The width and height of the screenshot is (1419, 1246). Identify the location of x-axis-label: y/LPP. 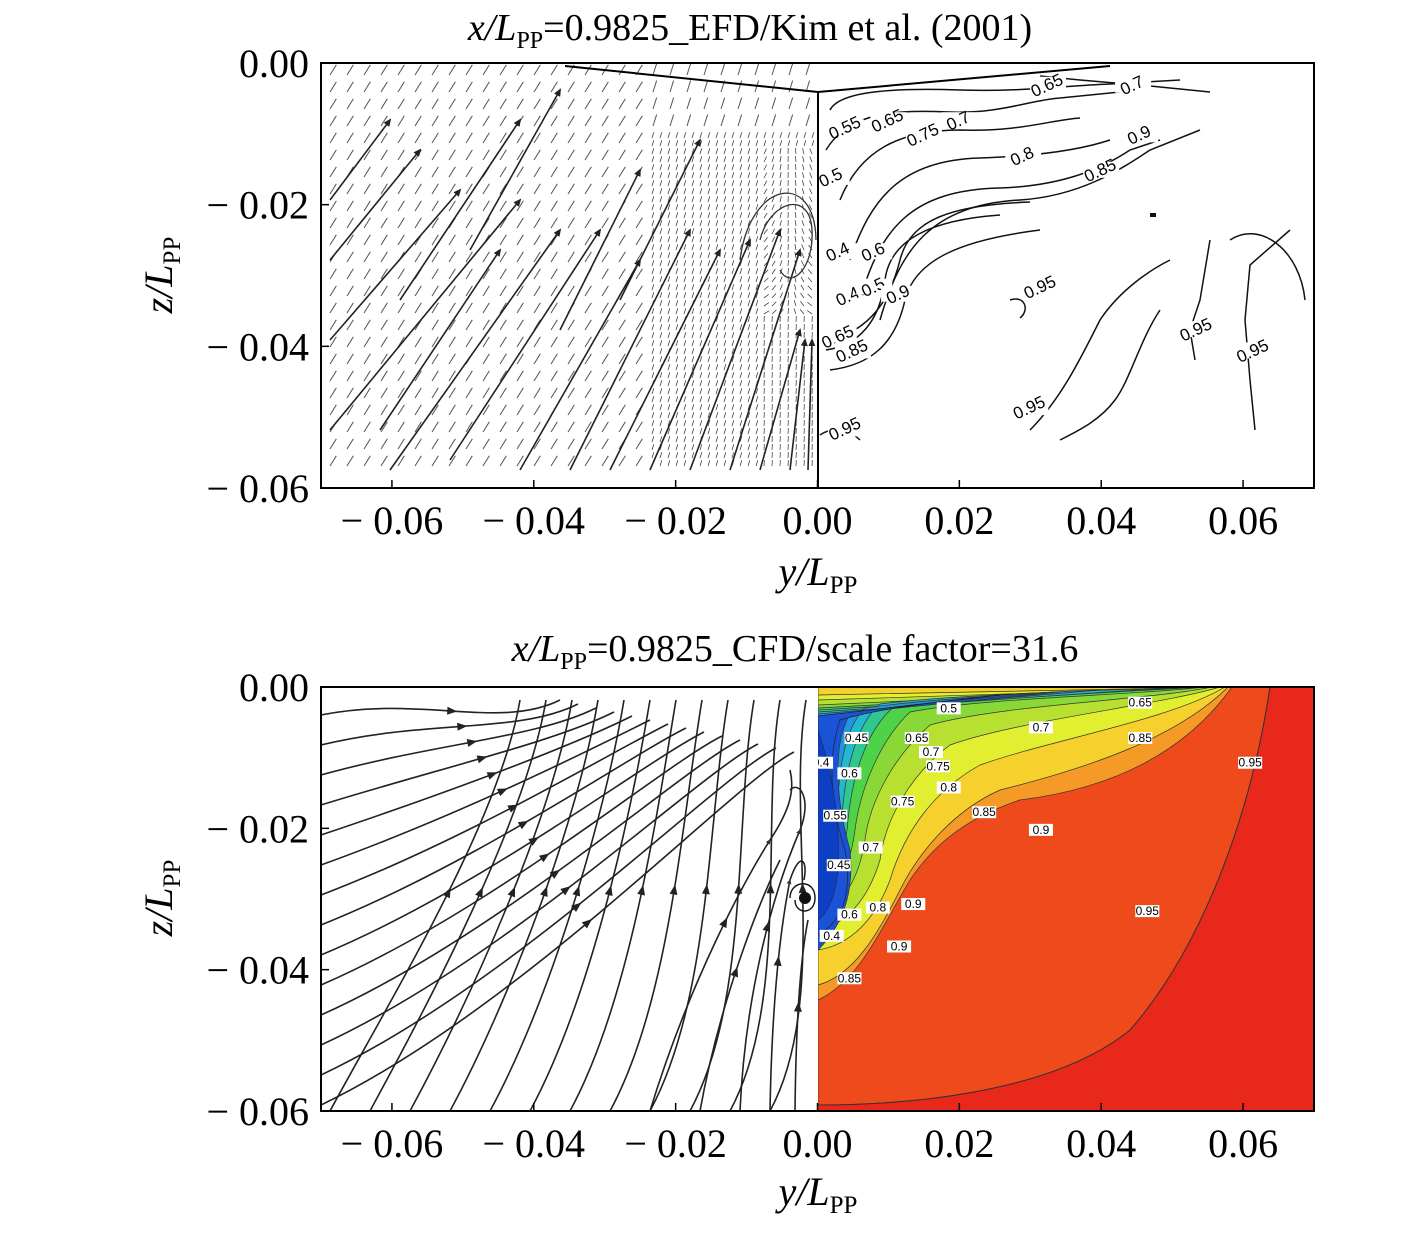
(816, 574).